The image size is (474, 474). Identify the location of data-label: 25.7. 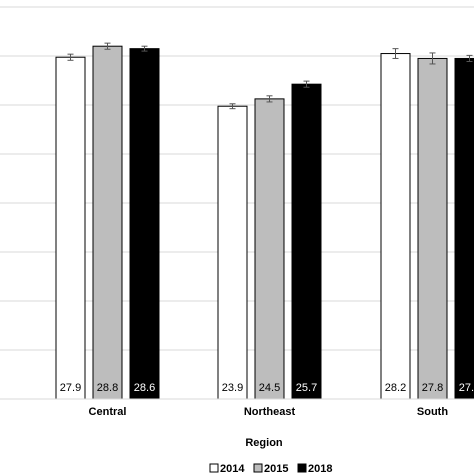
(306, 388).